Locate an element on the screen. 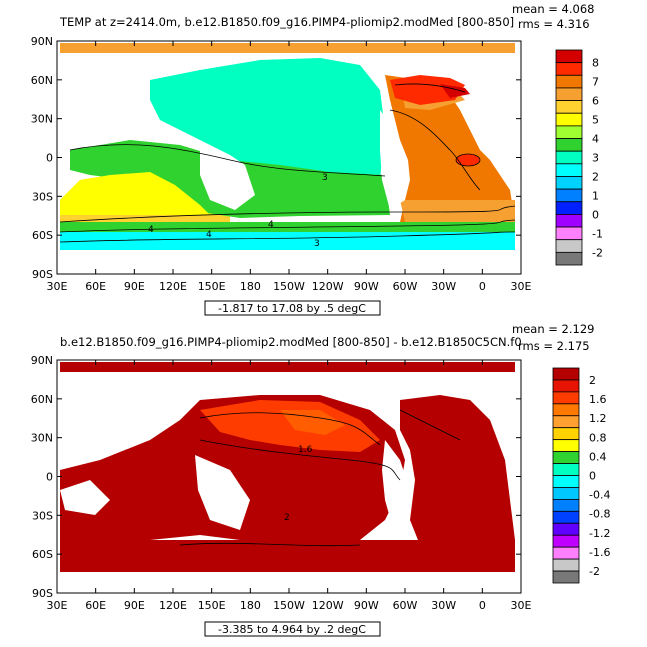 The width and height of the screenshot is (647, 647). colorbar-label: 1.6 is located at coordinates (598, 399).